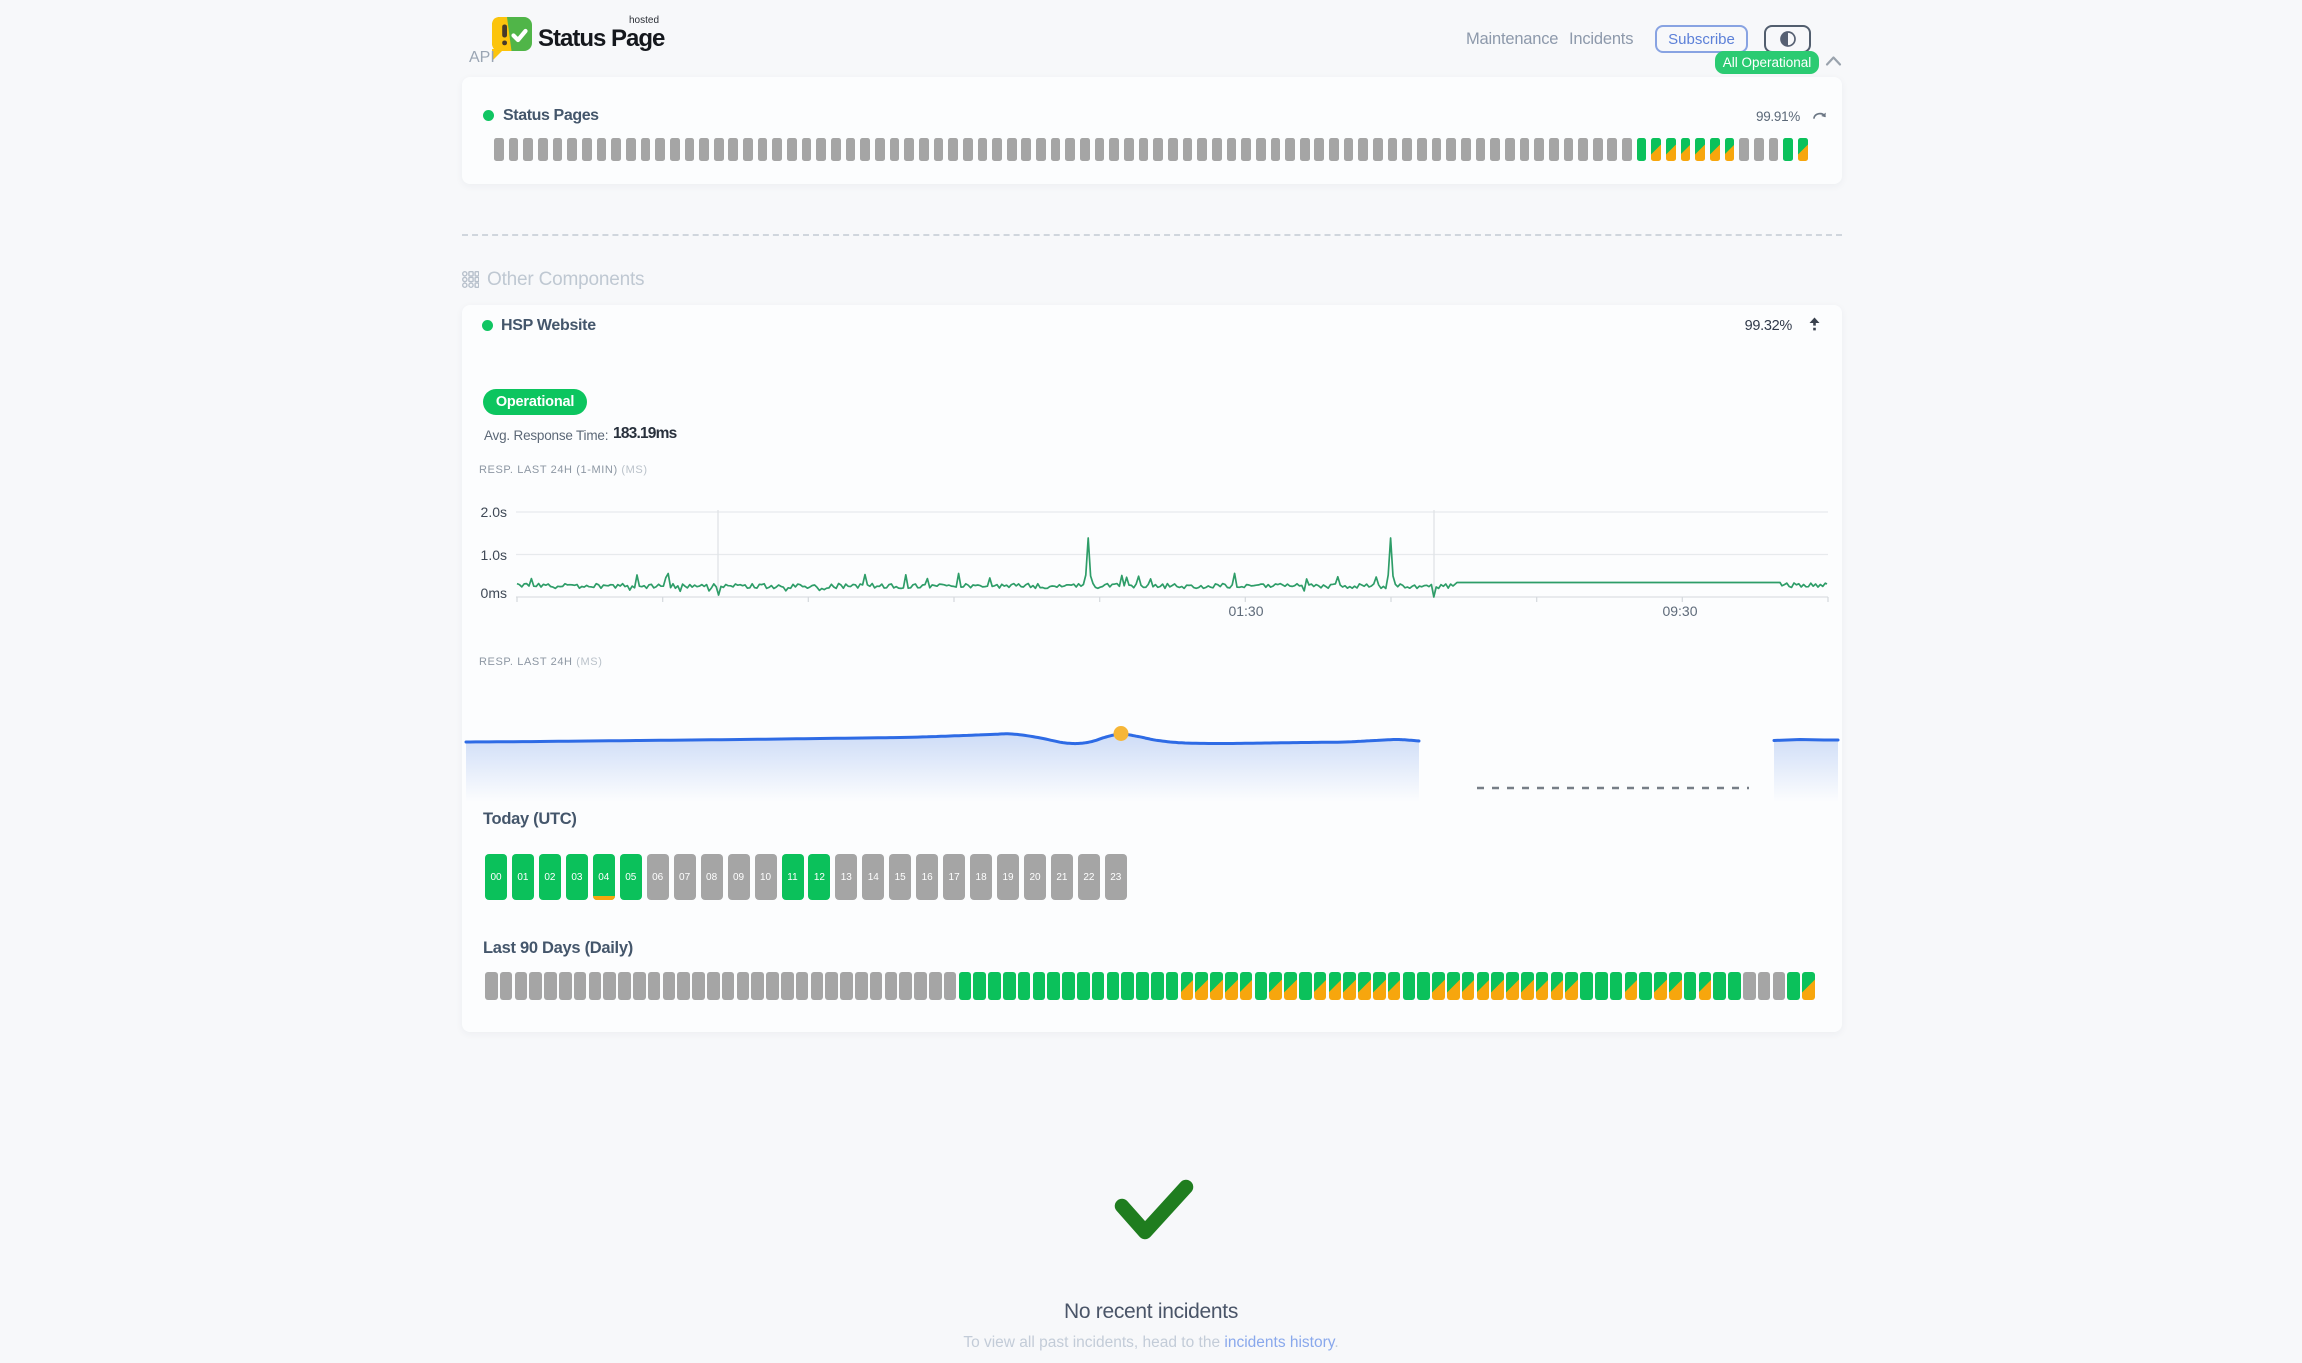  What do you see at coordinates (1245, 611) in the screenshot?
I see `svg-text: 01:30` at bounding box center [1245, 611].